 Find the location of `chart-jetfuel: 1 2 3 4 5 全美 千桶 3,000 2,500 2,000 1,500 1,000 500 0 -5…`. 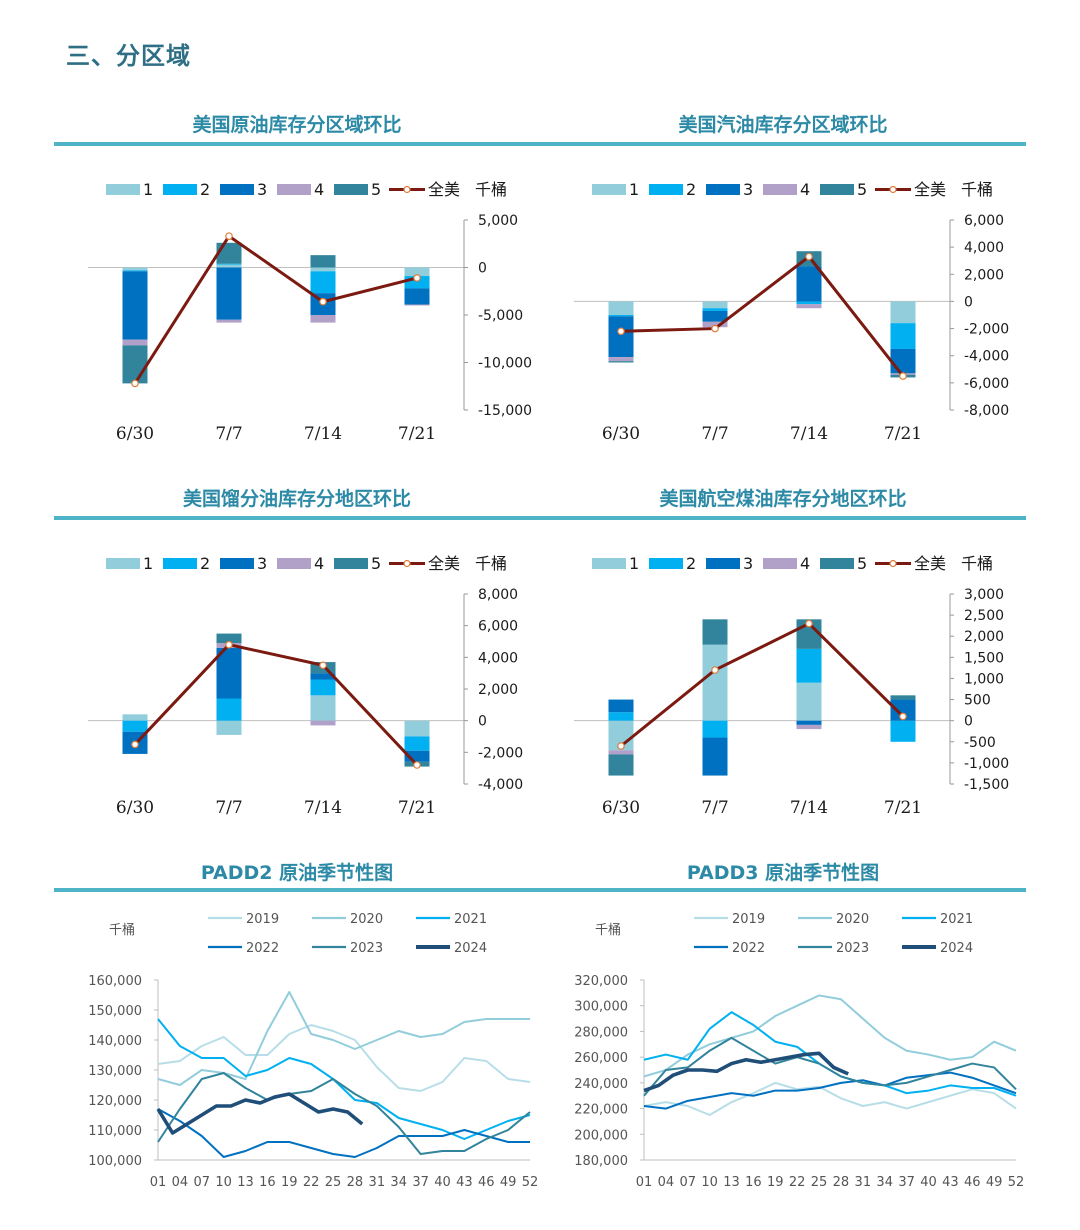

chart-jetfuel: 1 2 3 4 5 全美 千桶 3,000 2,500 2,000 1,500 1,000 500 0 -5… is located at coordinates (791, 686).